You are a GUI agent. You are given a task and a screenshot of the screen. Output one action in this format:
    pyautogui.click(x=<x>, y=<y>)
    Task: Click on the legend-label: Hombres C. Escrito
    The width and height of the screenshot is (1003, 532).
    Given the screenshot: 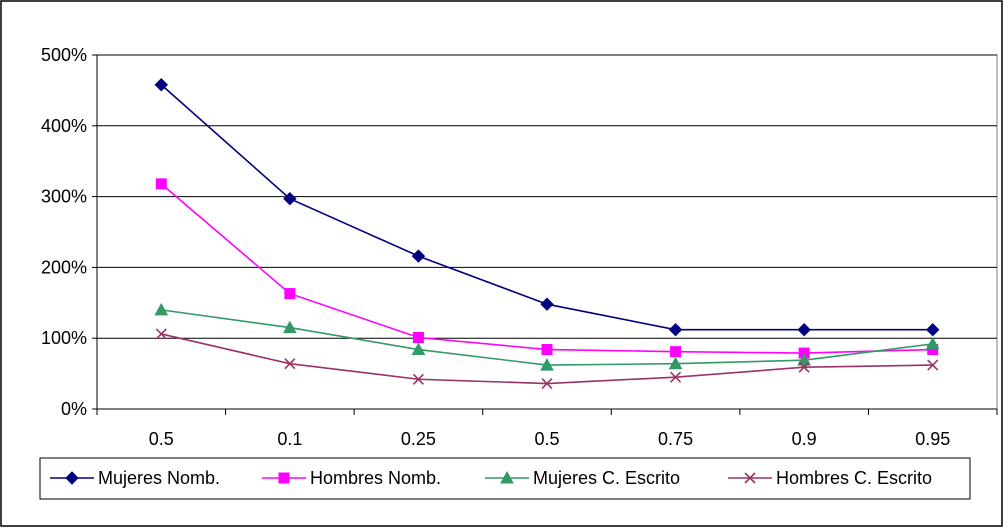 What is the action you would take?
    pyautogui.click(x=854, y=478)
    